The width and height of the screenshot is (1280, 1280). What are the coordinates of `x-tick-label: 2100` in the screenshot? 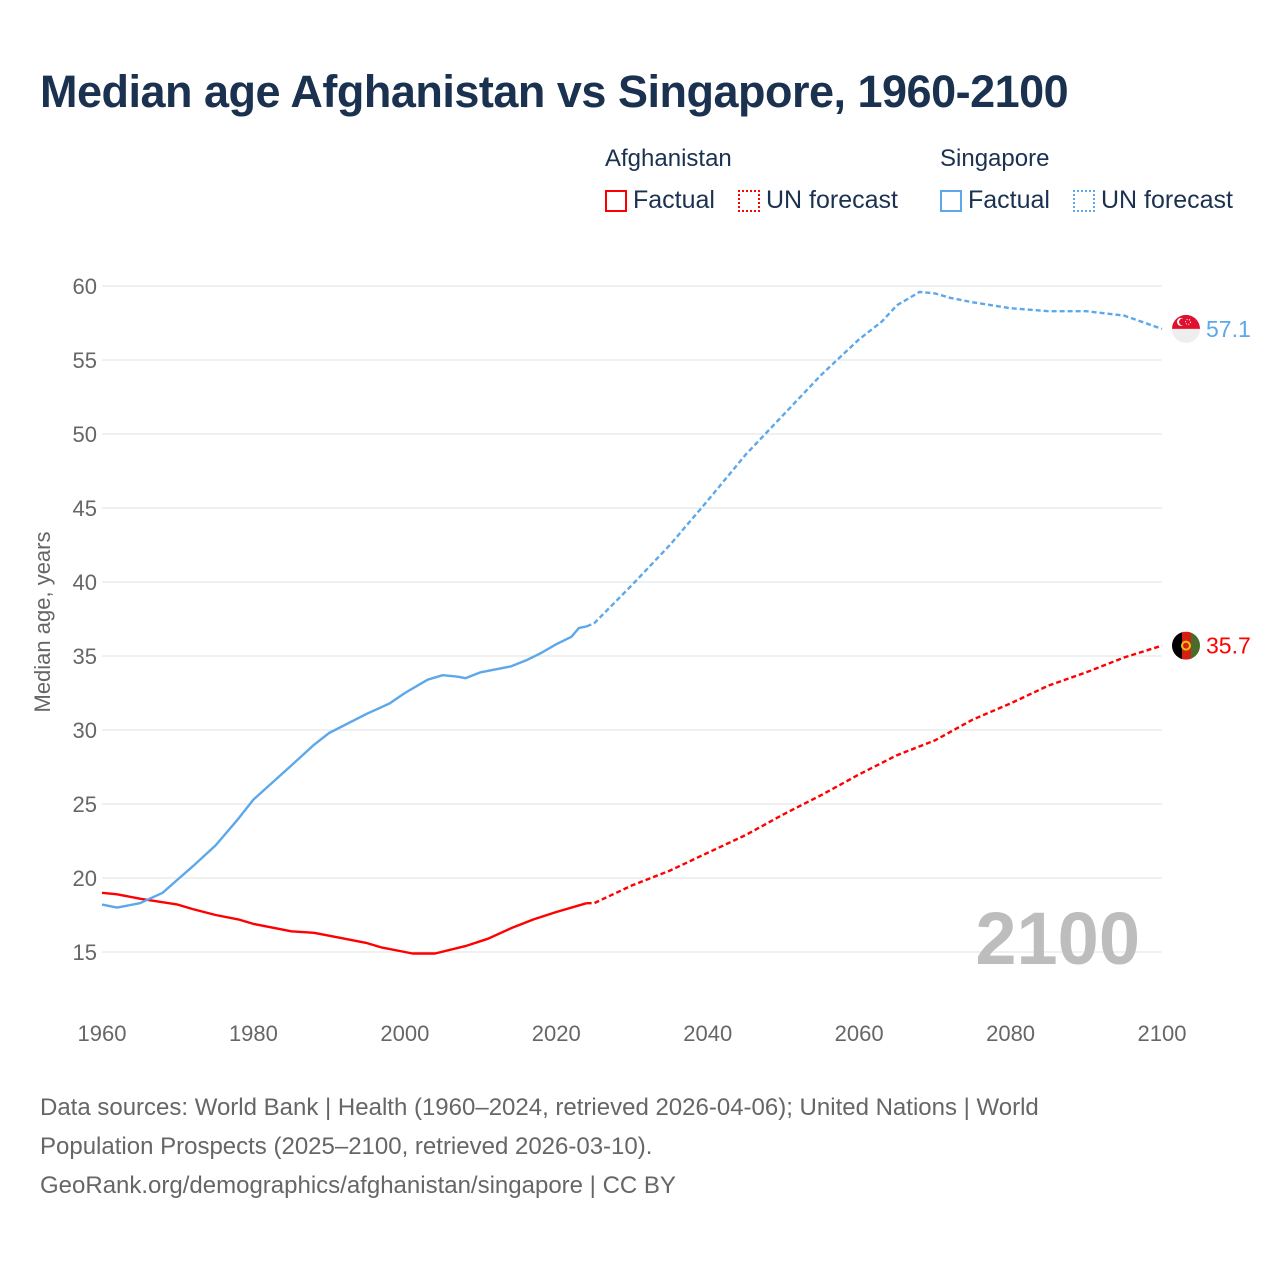 It's located at (1162, 1033).